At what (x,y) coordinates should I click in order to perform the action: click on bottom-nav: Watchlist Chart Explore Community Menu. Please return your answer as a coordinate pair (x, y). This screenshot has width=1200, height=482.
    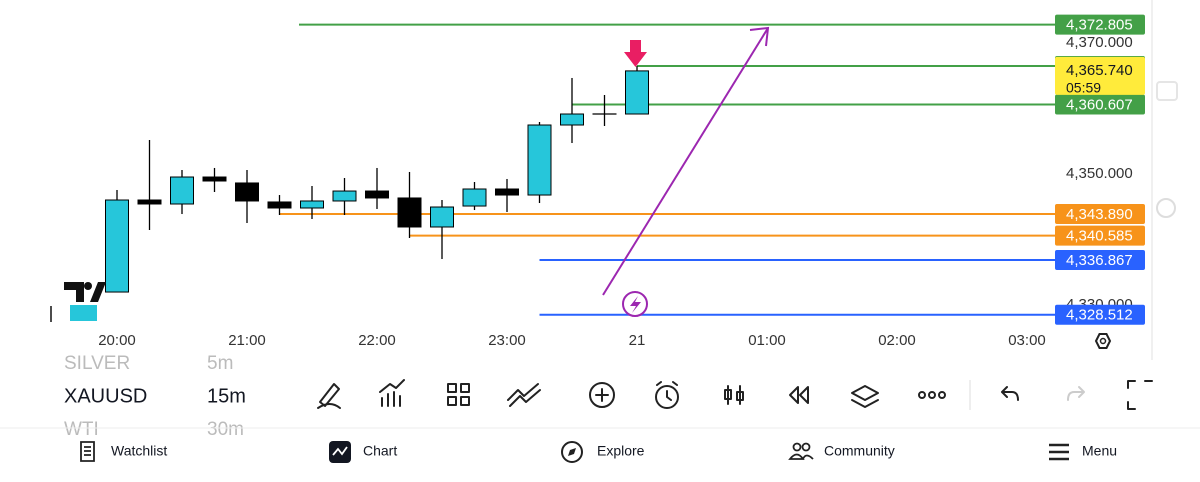
    Looking at the image, I should click on (598, 452).